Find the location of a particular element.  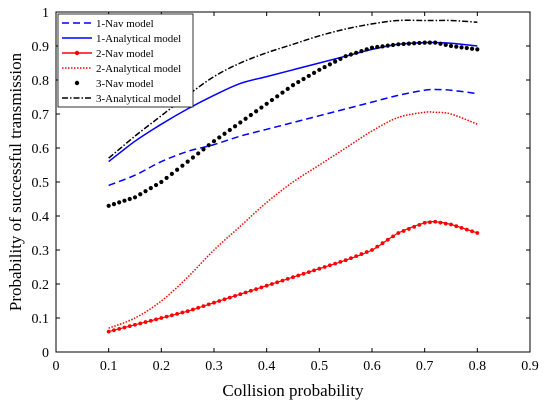

x-tick-label: 0.7 is located at coordinates (425, 366).